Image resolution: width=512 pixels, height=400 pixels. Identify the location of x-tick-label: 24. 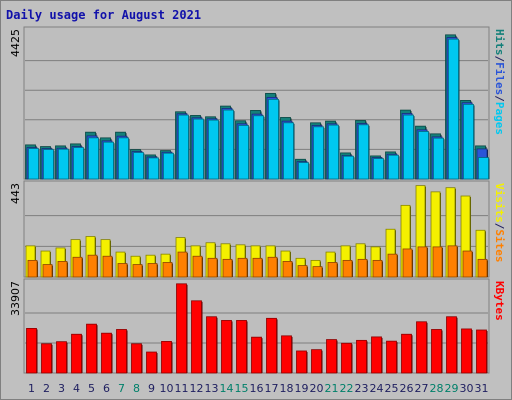
(377, 388).